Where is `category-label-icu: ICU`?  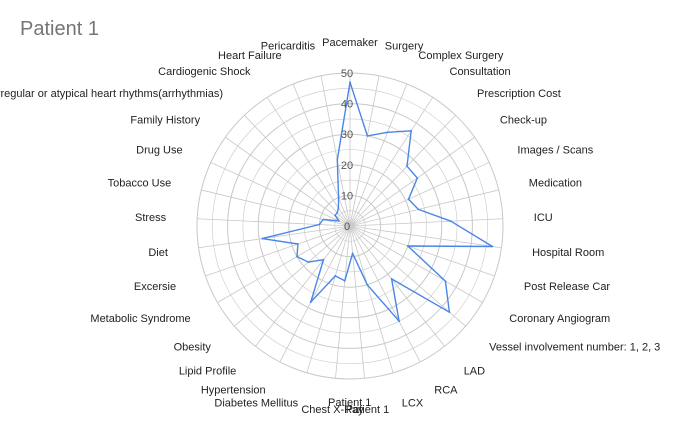 category-label-icu: ICU is located at coordinates (543, 218).